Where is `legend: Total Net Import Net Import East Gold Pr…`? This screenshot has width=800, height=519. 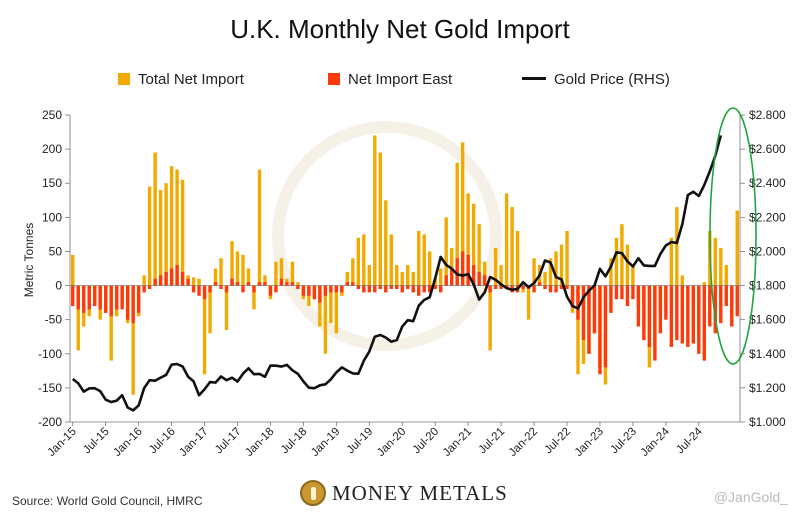
legend: Total Net Import Net Import East Gold Pr… is located at coordinates (400, 82).